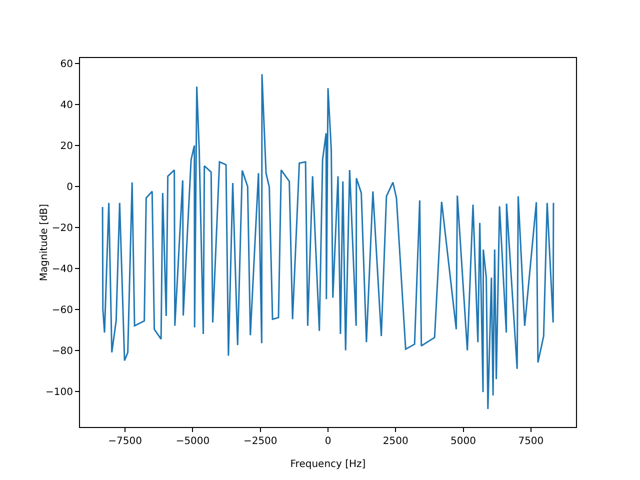  Describe the element at coordinates (328, 441) in the screenshot. I see `x-tick-label: 0` at that location.